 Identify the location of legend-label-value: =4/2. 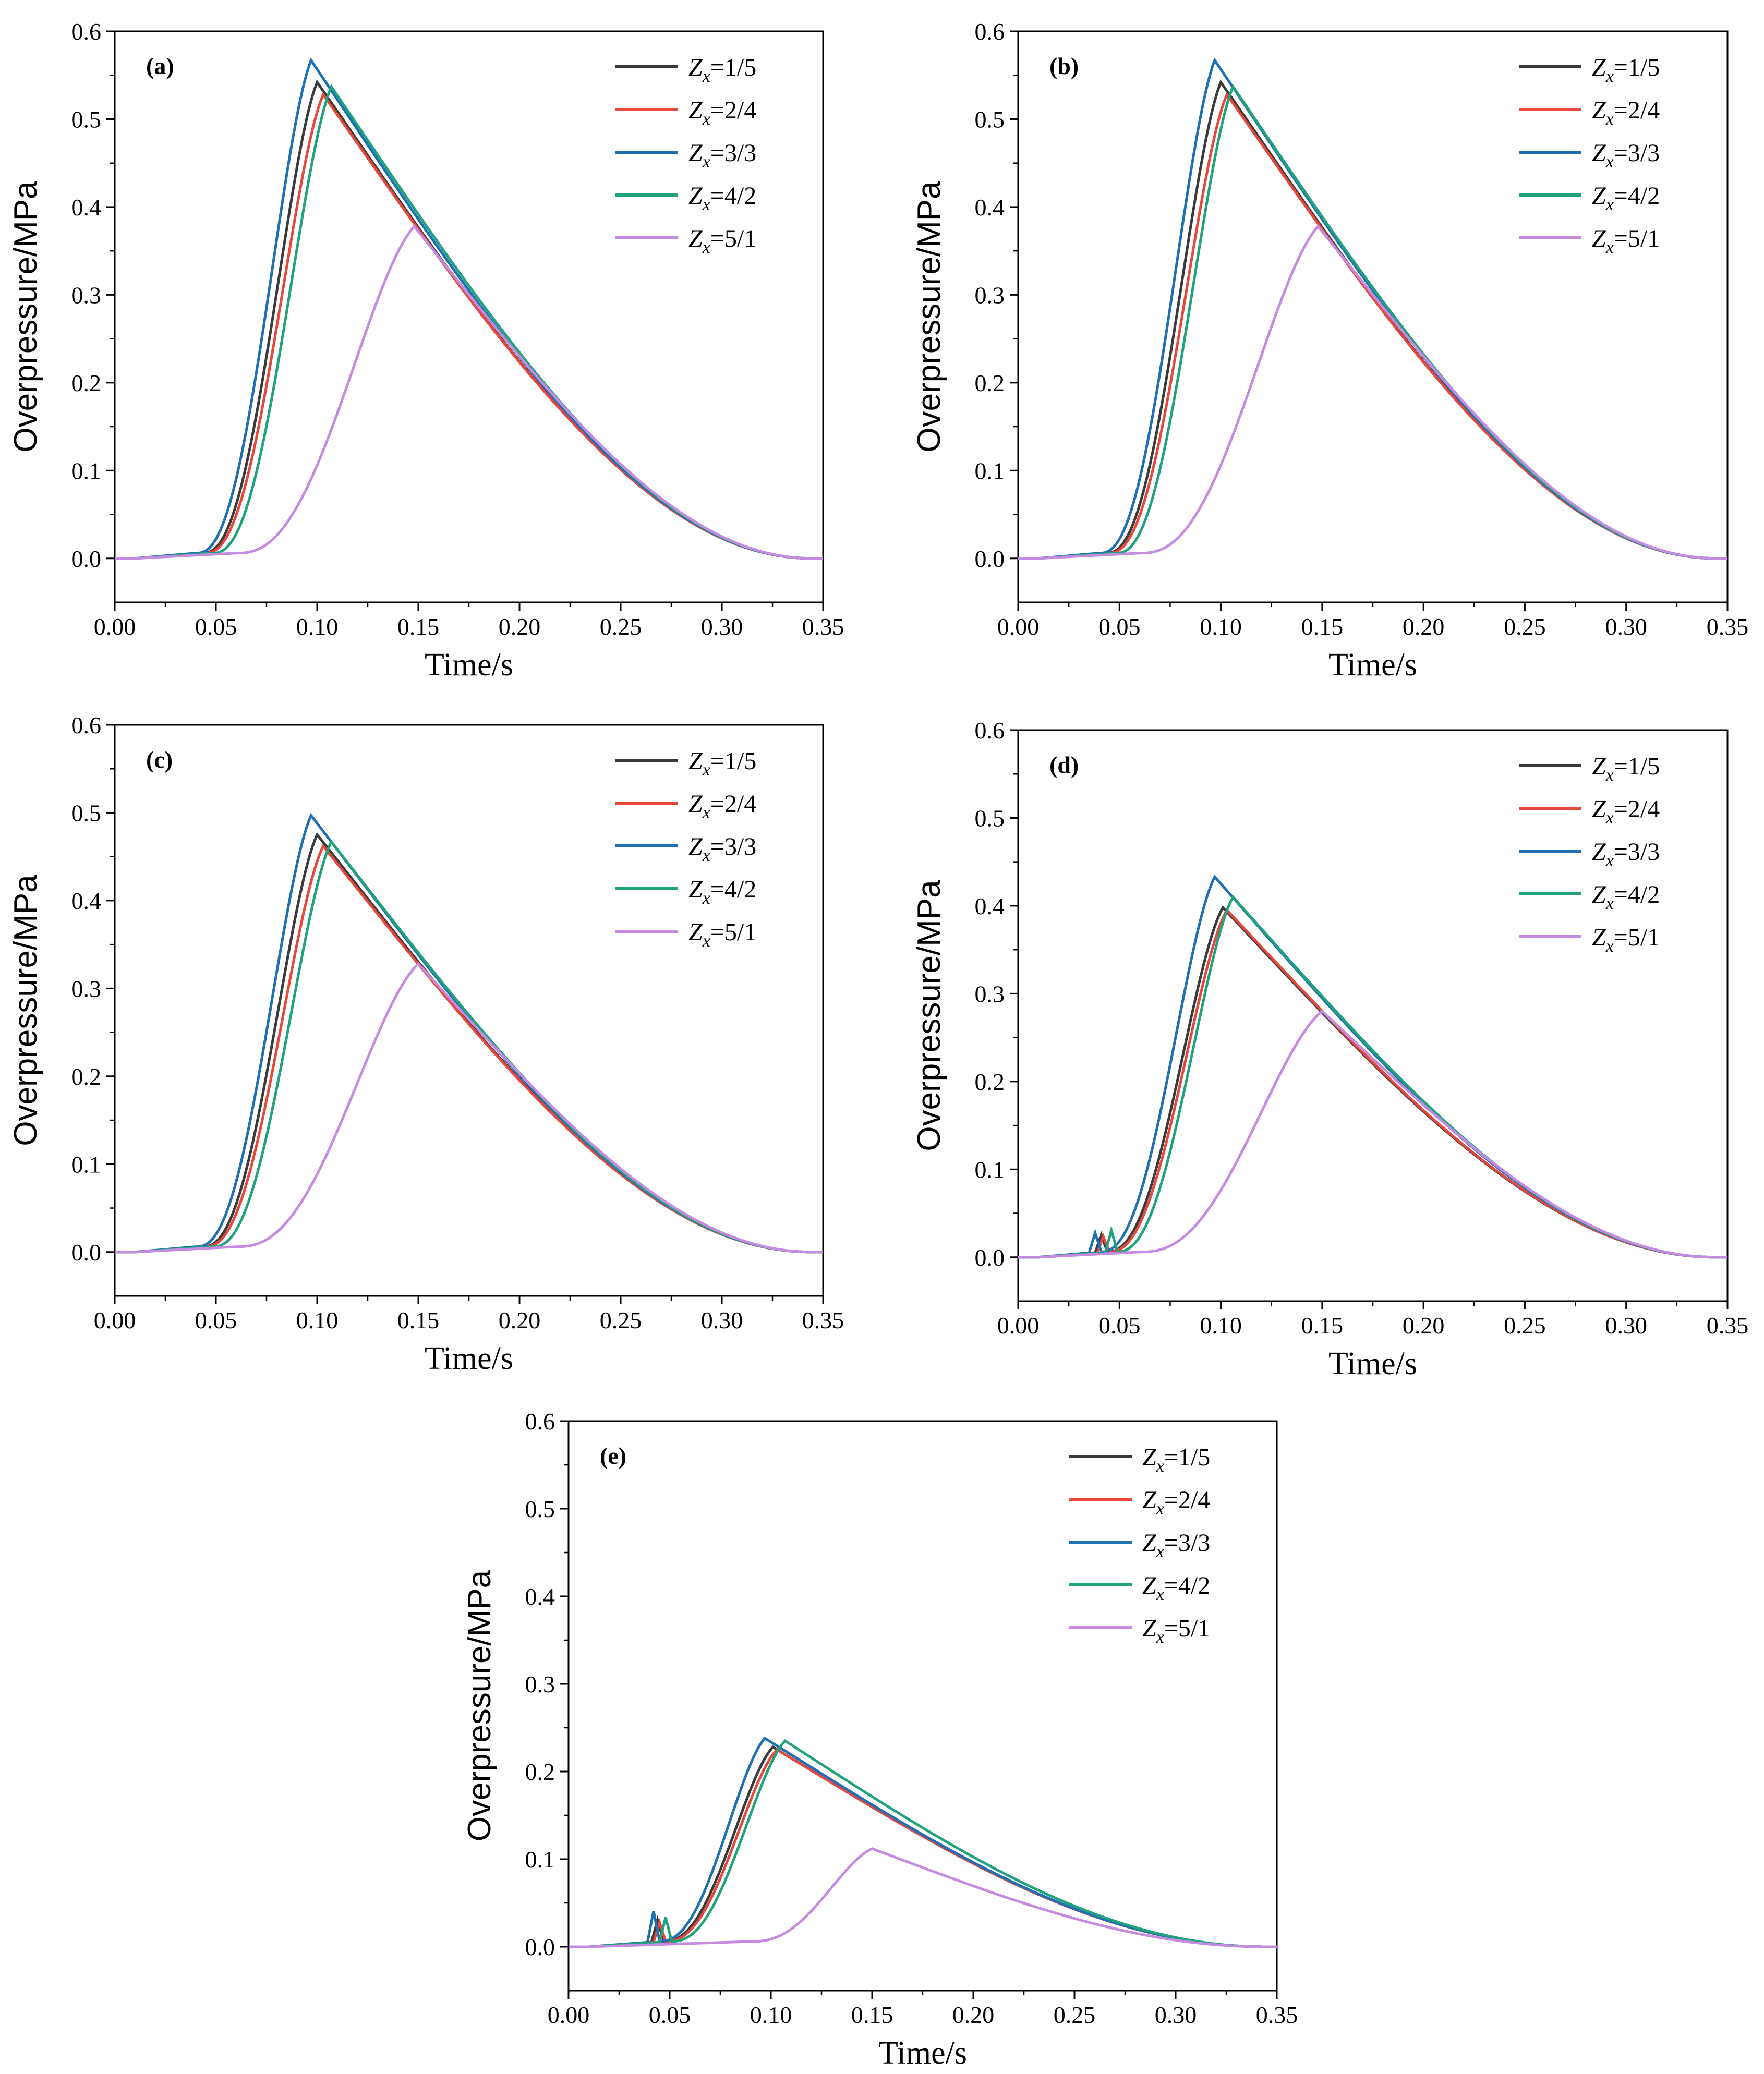
(1187, 1585).